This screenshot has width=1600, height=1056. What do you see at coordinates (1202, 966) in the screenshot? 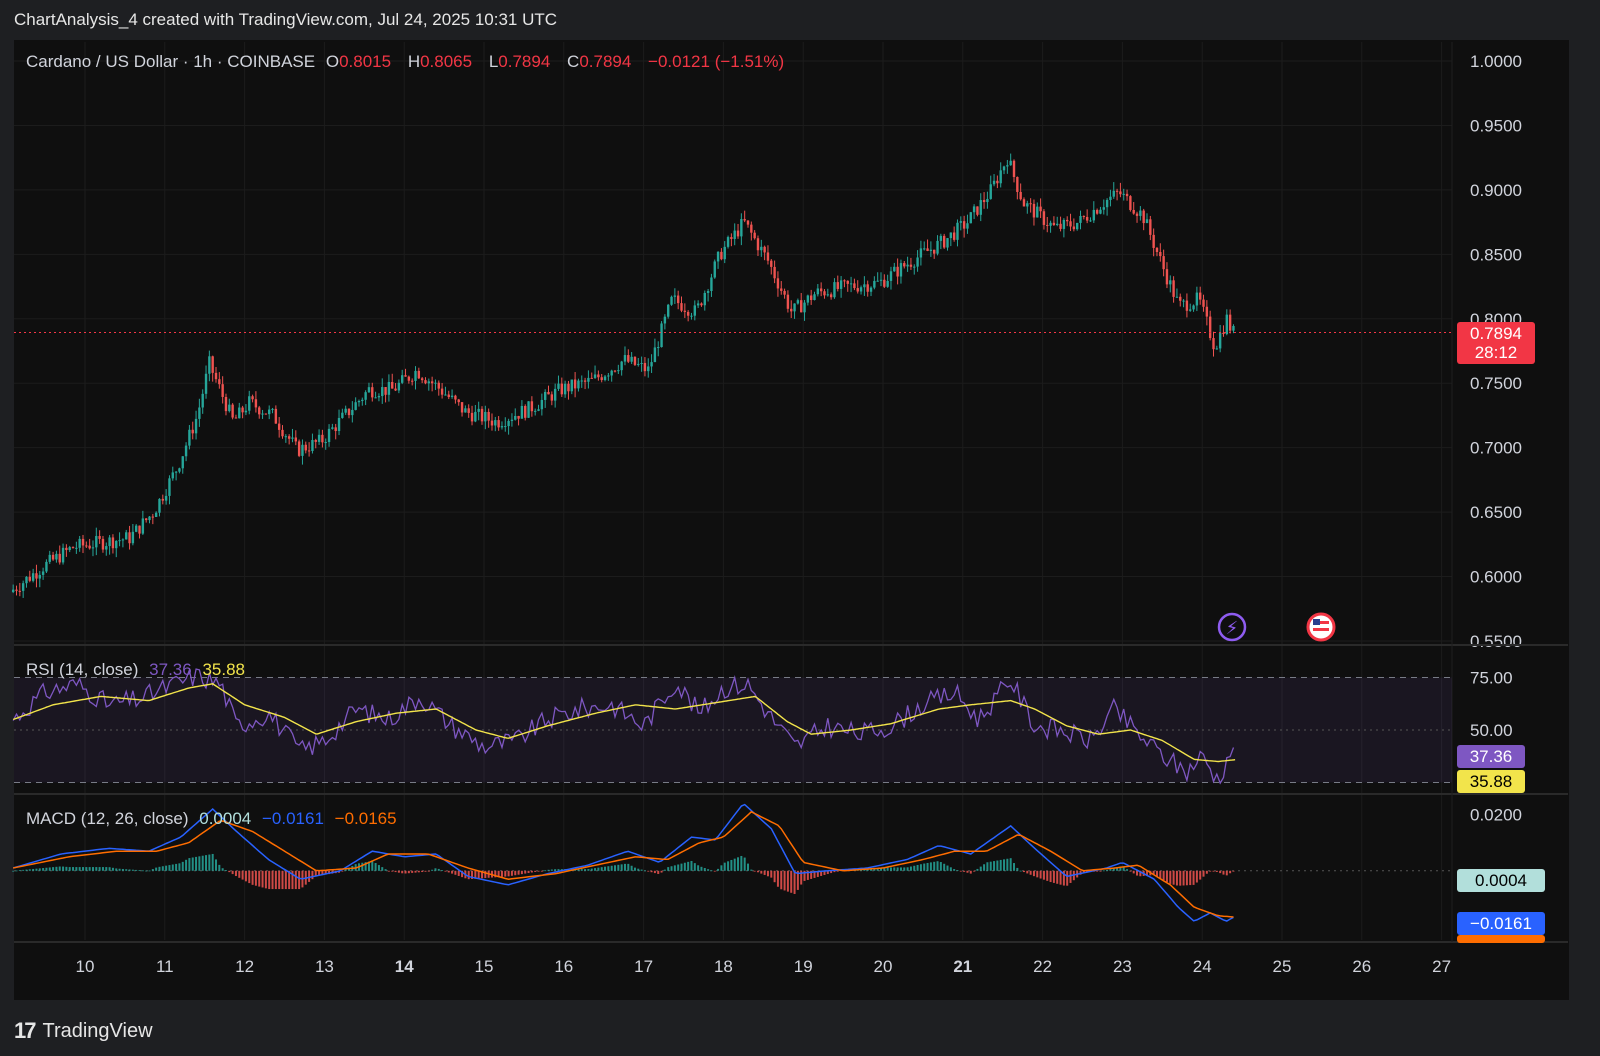
I see `time-axis-tick: 24` at bounding box center [1202, 966].